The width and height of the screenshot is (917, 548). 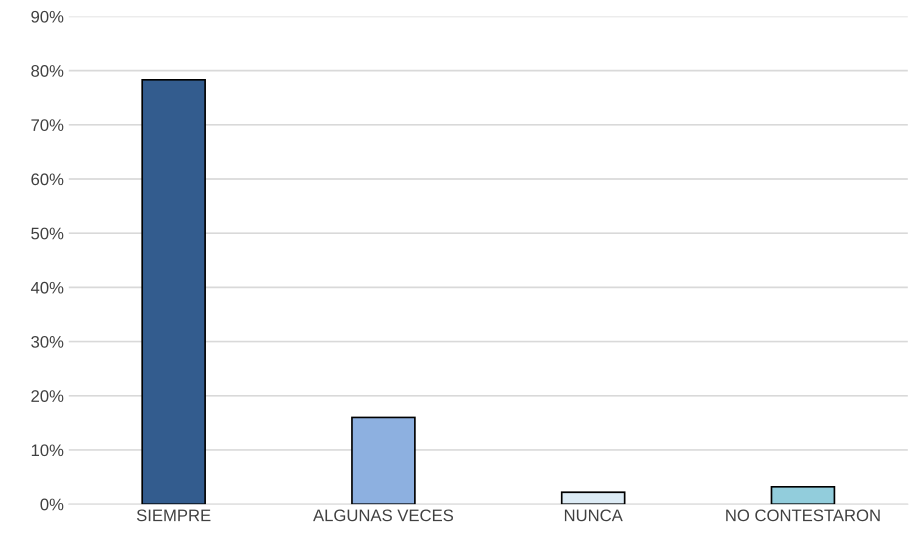 I want to click on y-tick-label: 70%, so click(x=47, y=125).